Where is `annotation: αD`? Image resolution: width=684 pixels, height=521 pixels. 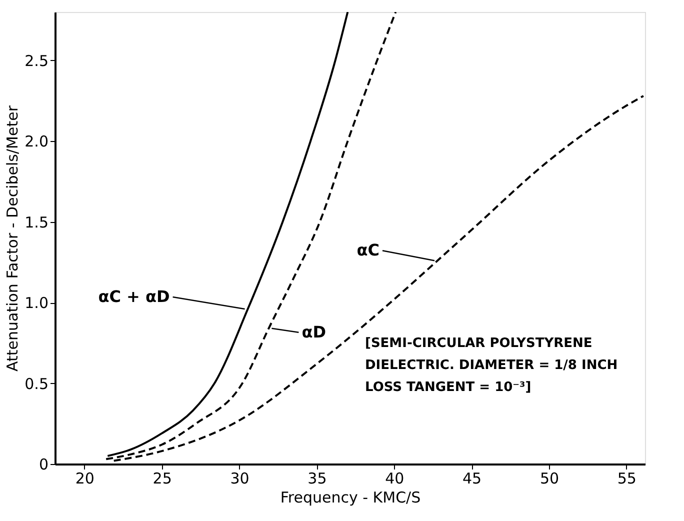 annotation: αD is located at coordinates (314, 332).